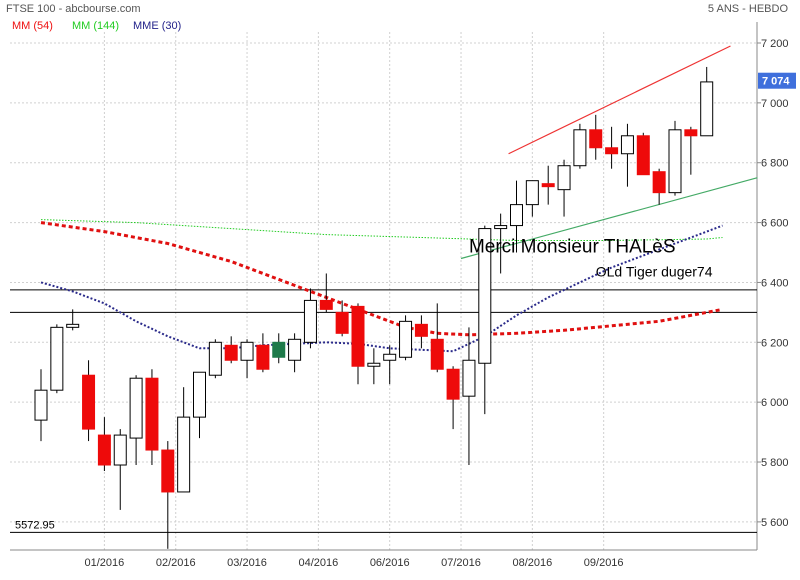 This screenshot has width=800, height=580. Describe the element at coordinates (775, 523) in the screenshot. I see `y-tick-label: 5 600` at that location.